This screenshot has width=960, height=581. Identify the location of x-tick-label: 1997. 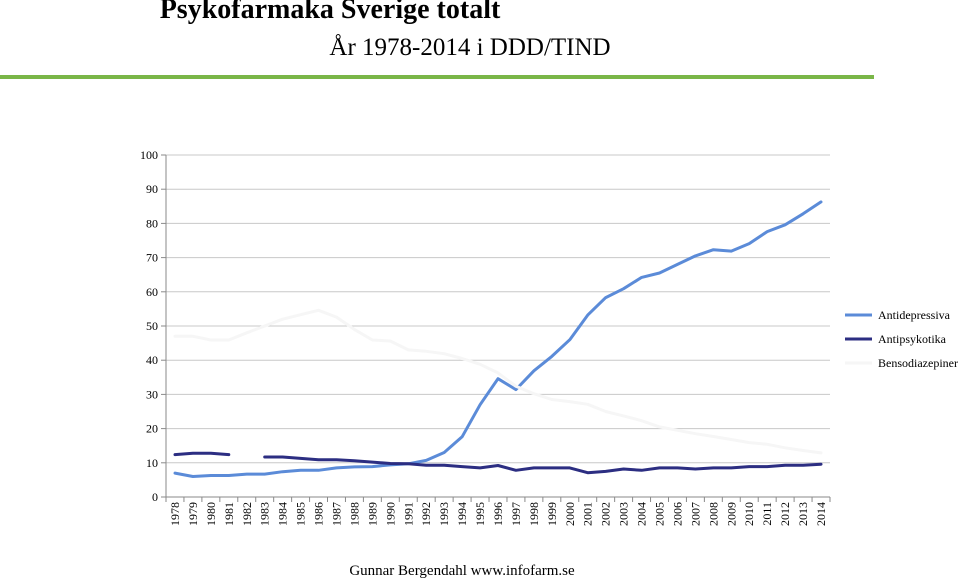
(516, 514).